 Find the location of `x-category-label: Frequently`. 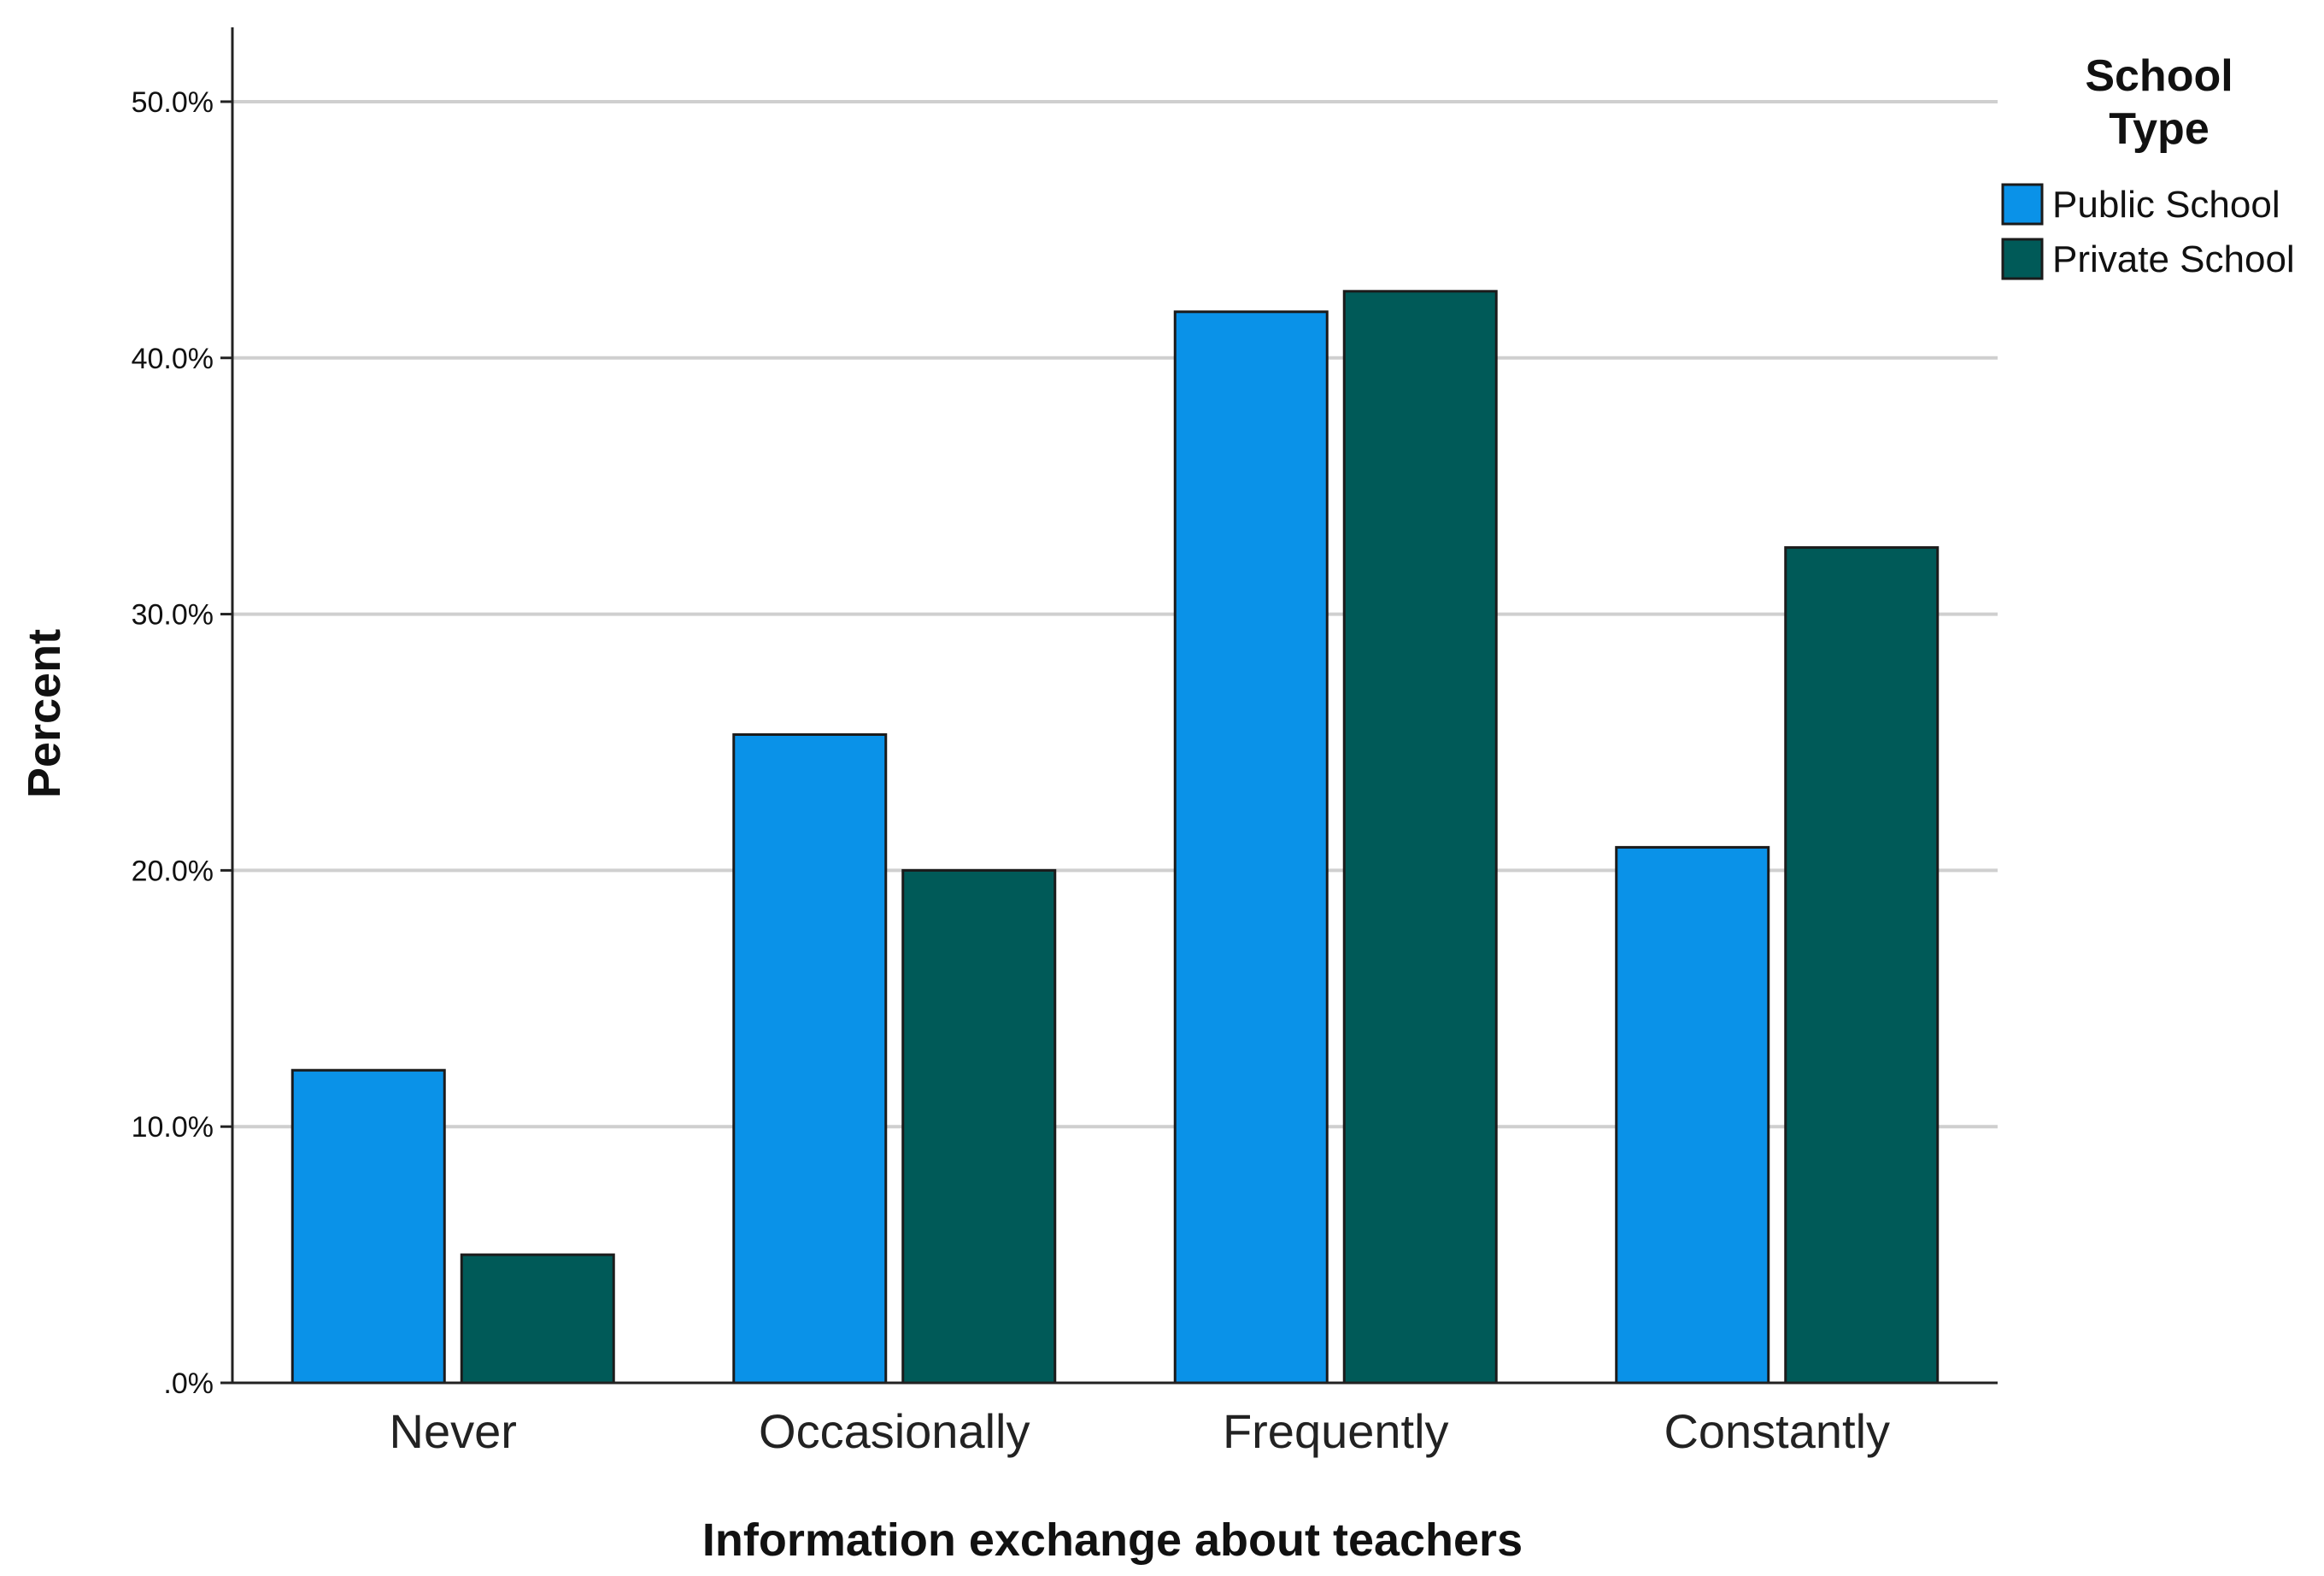

x-category-label: Frequently is located at coordinates (1336, 1431).